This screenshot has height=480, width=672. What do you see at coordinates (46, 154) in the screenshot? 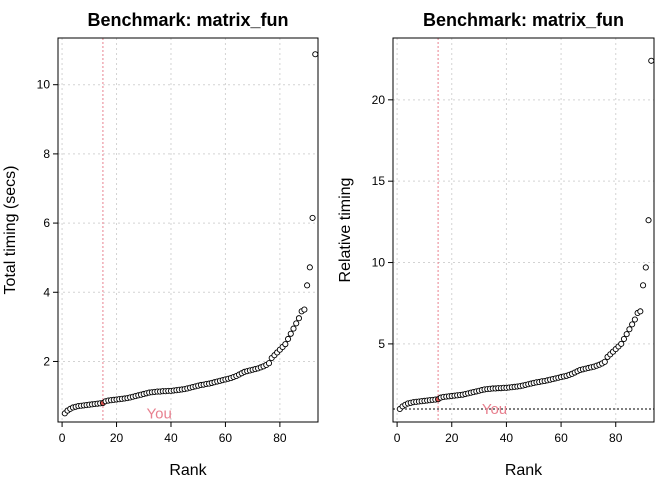
I see `y-tick-label: 8` at bounding box center [46, 154].